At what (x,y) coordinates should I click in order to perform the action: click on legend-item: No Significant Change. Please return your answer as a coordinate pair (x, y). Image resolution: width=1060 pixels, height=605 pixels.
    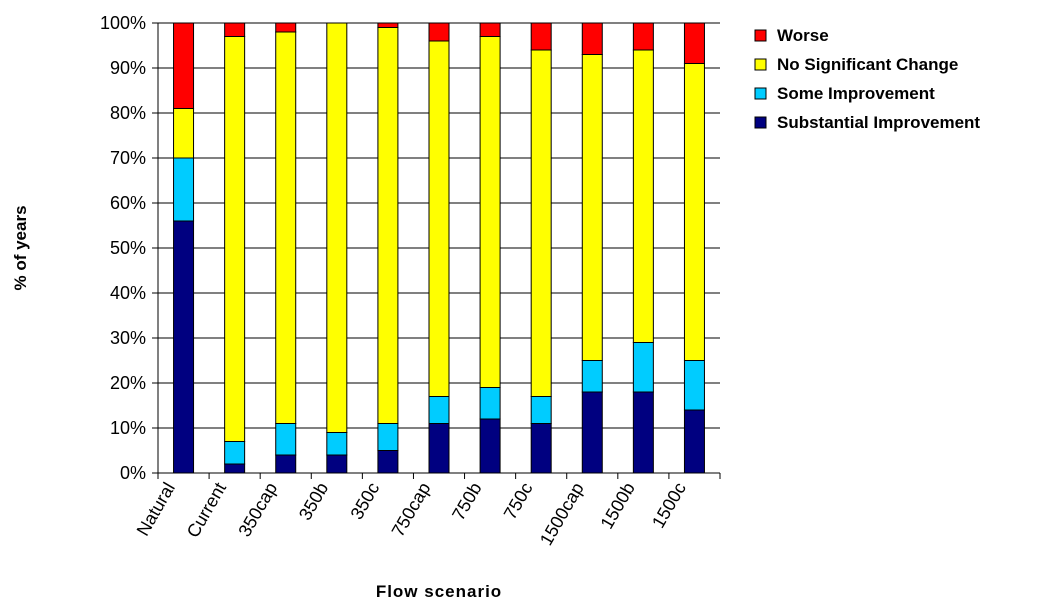
    Looking at the image, I should click on (856, 64).